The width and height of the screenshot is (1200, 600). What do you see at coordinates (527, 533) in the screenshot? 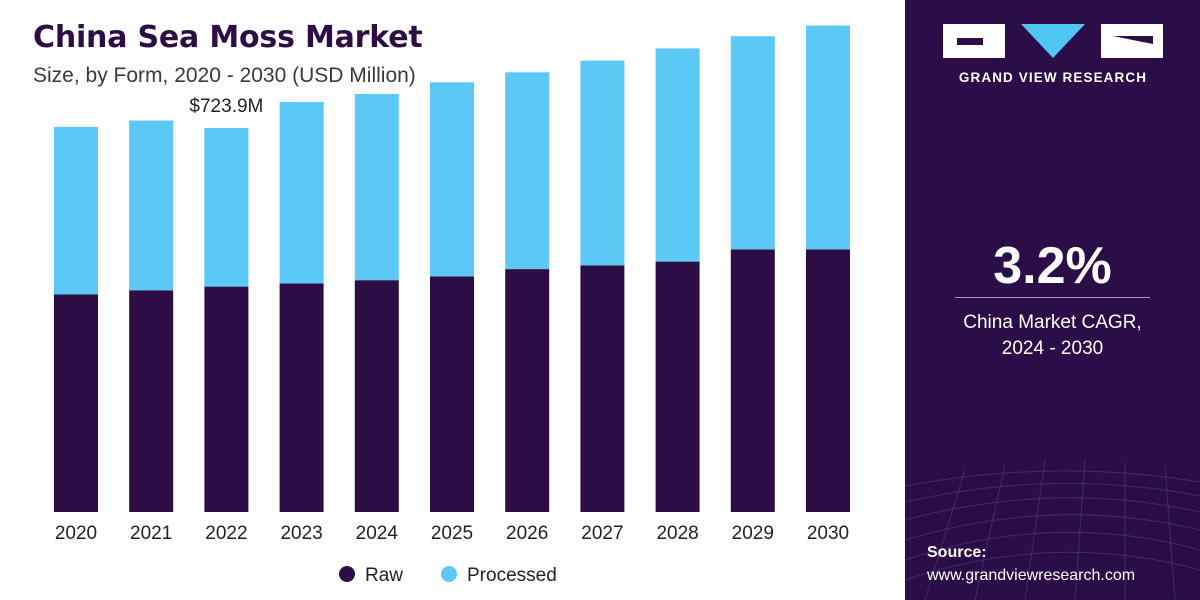
I see `x-tick-label: 2026` at bounding box center [527, 533].